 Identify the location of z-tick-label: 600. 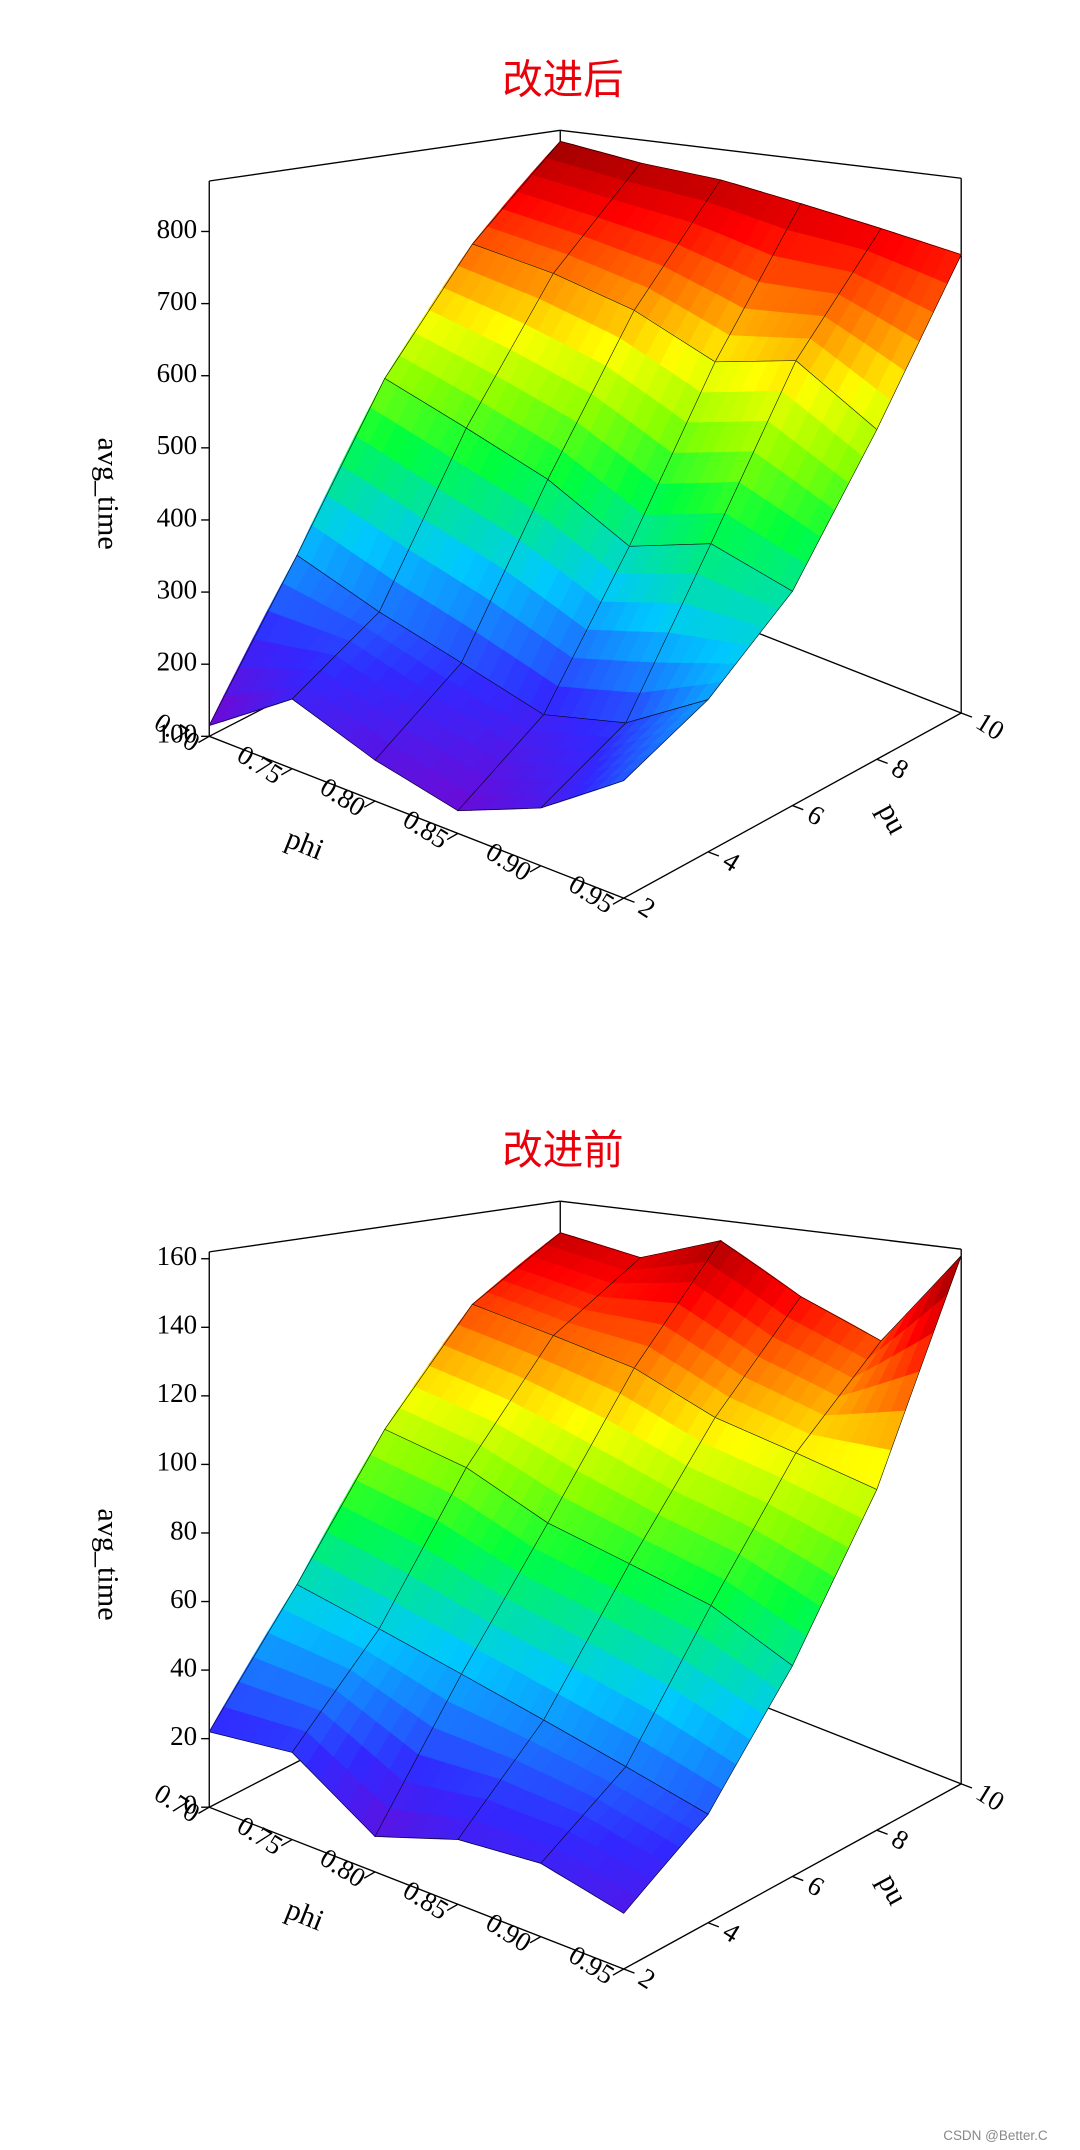
(177, 373).